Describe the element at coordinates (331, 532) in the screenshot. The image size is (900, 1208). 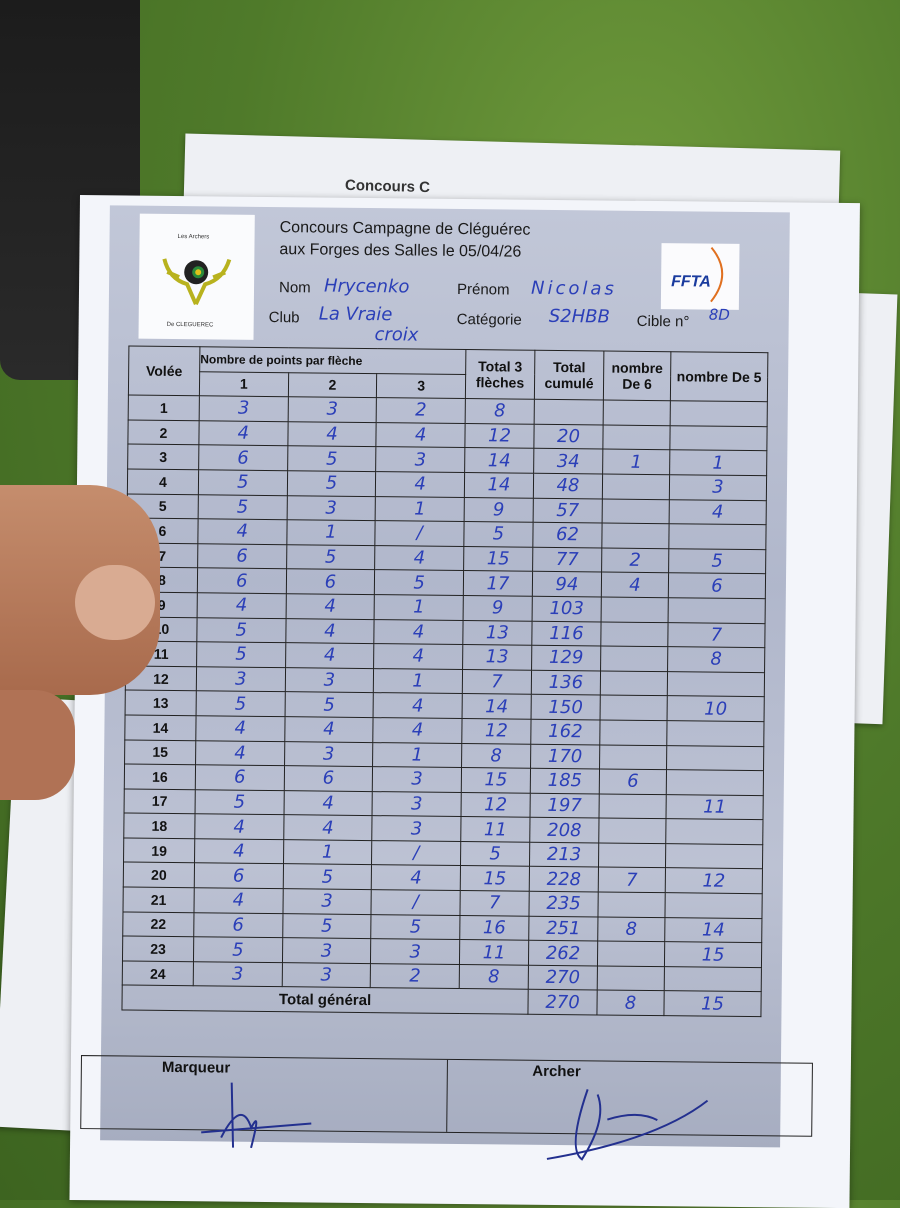
I see `cell-a2: 1` at that location.